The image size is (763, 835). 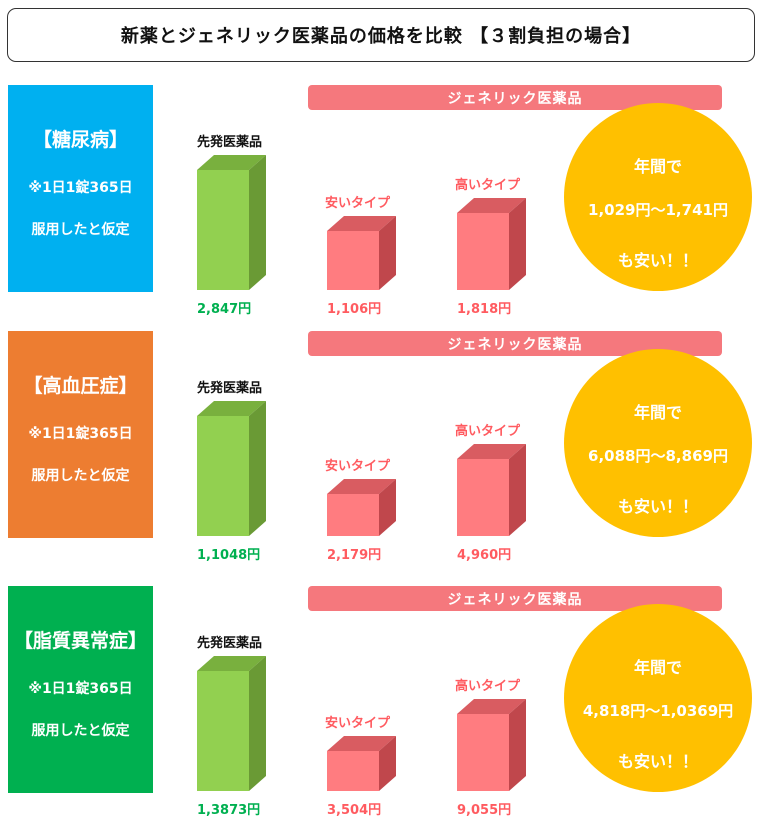 I want to click on bar-value-label: 2,847円, so click(x=224, y=309).